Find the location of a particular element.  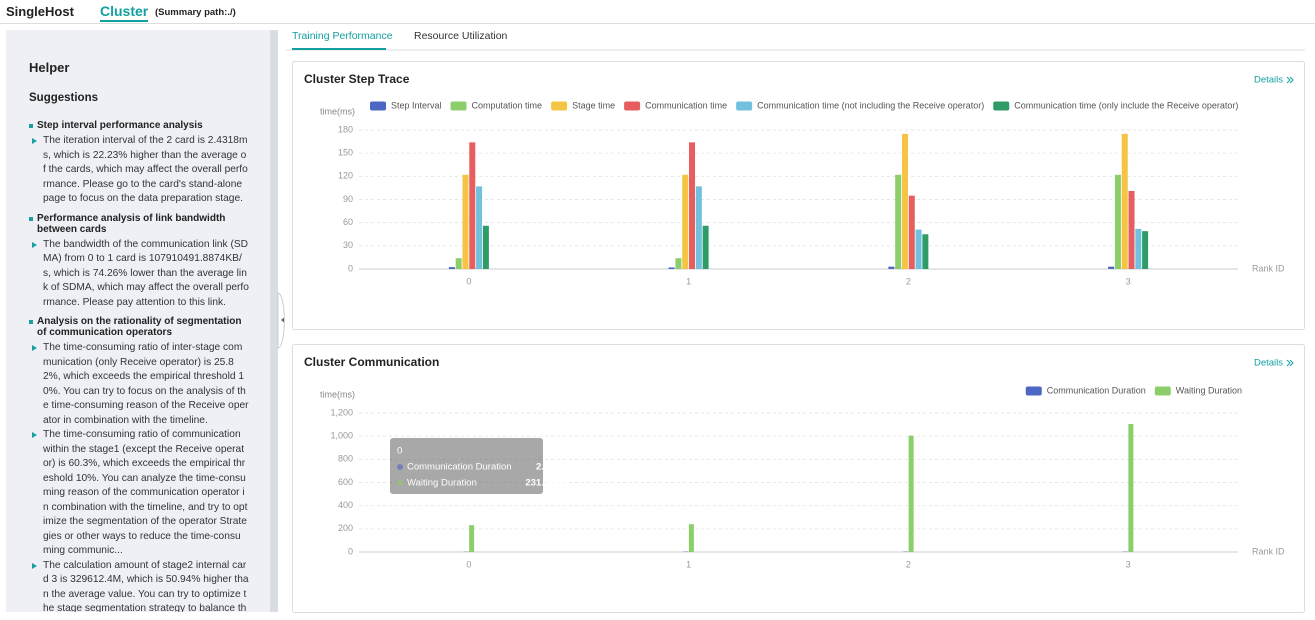

tooltip-label: Waiting Duration is located at coordinates (442, 483).